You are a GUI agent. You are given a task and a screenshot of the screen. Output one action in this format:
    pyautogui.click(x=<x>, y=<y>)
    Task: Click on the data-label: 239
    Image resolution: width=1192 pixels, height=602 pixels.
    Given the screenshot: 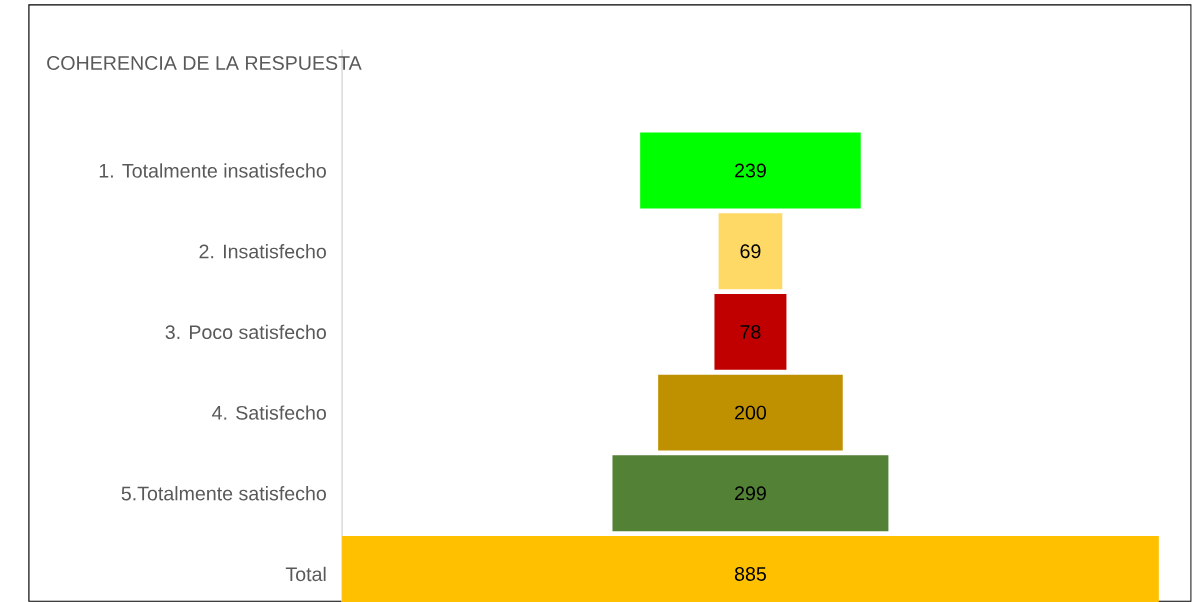 What is the action you would take?
    pyautogui.click(x=750, y=170)
    